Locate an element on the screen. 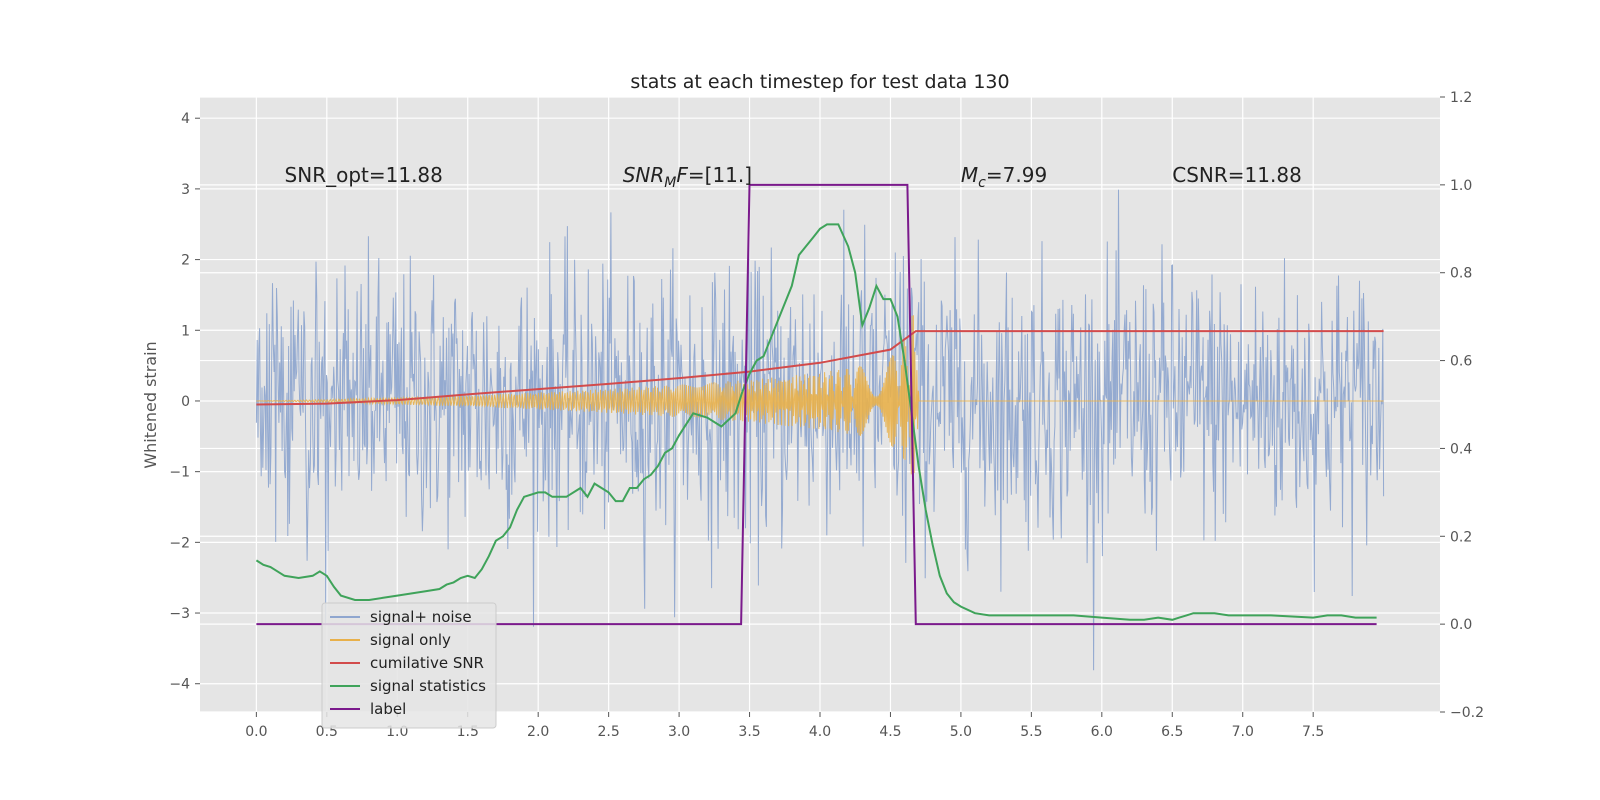 This screenshot has width=1600, height=800. y-tick-label: −3 is located at coordinates (179, 614).